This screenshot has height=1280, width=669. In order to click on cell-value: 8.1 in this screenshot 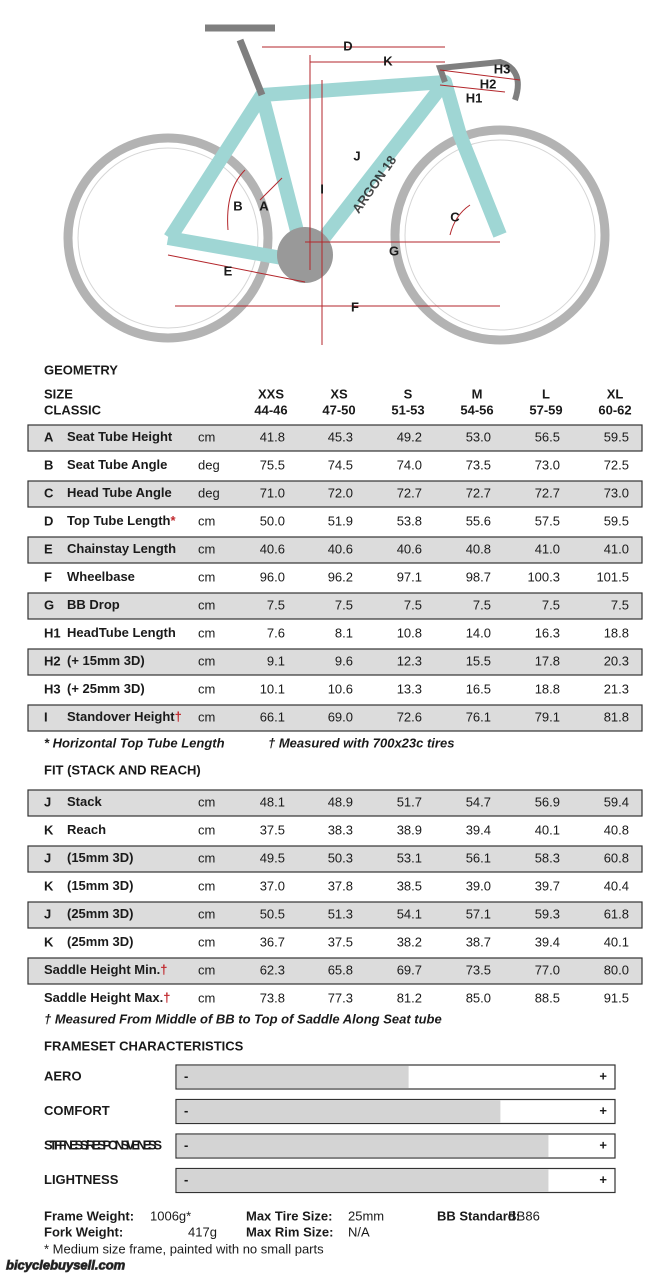, I will do `click(344, 632)`.